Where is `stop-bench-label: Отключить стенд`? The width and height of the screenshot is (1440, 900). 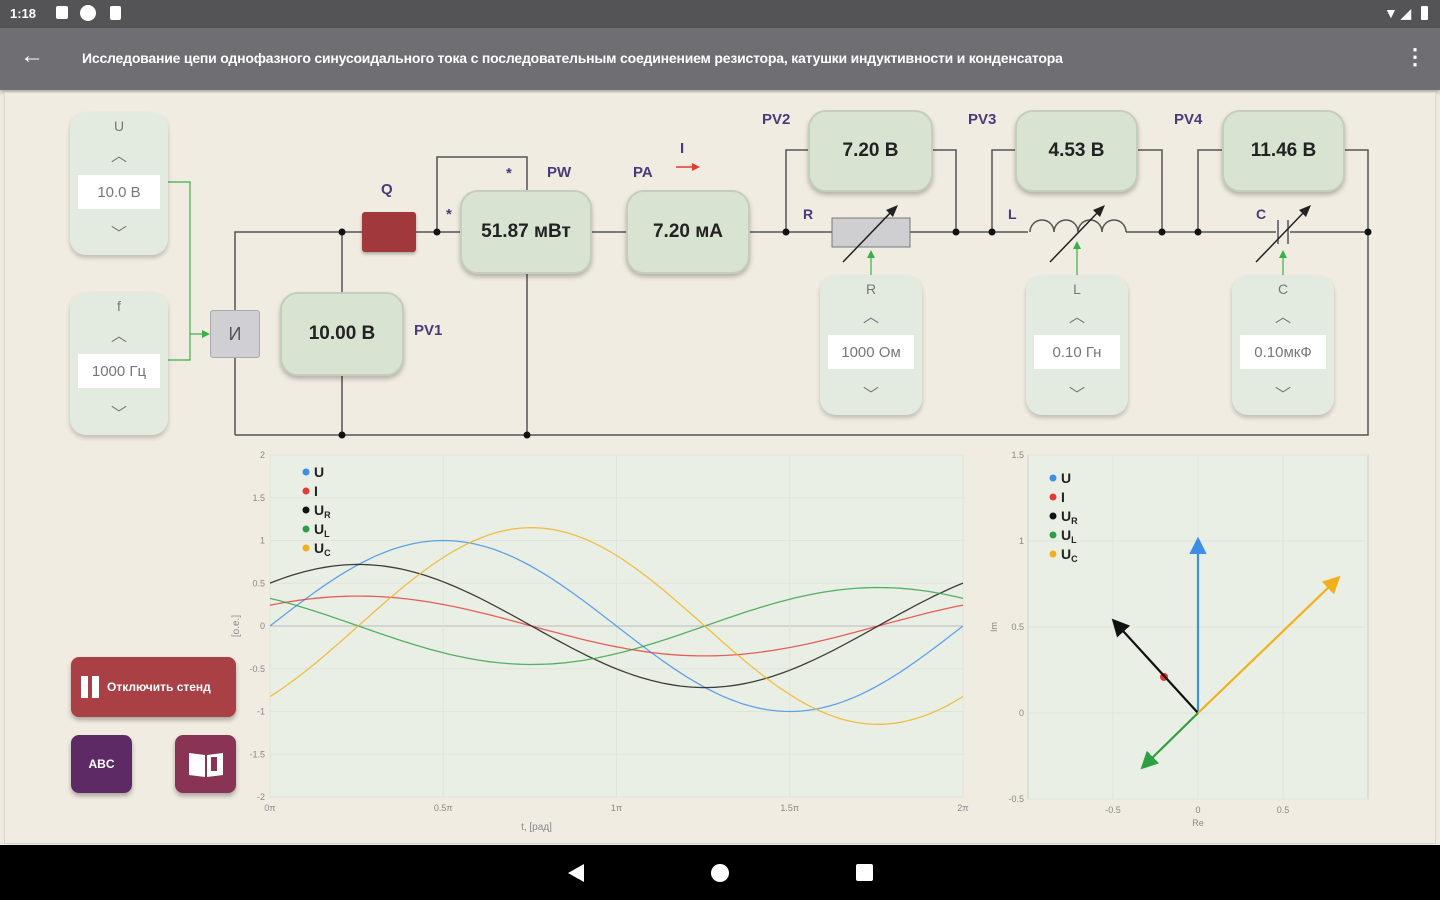 stop-bench-label: Отключить стенд is located at coordinates (159, 687).